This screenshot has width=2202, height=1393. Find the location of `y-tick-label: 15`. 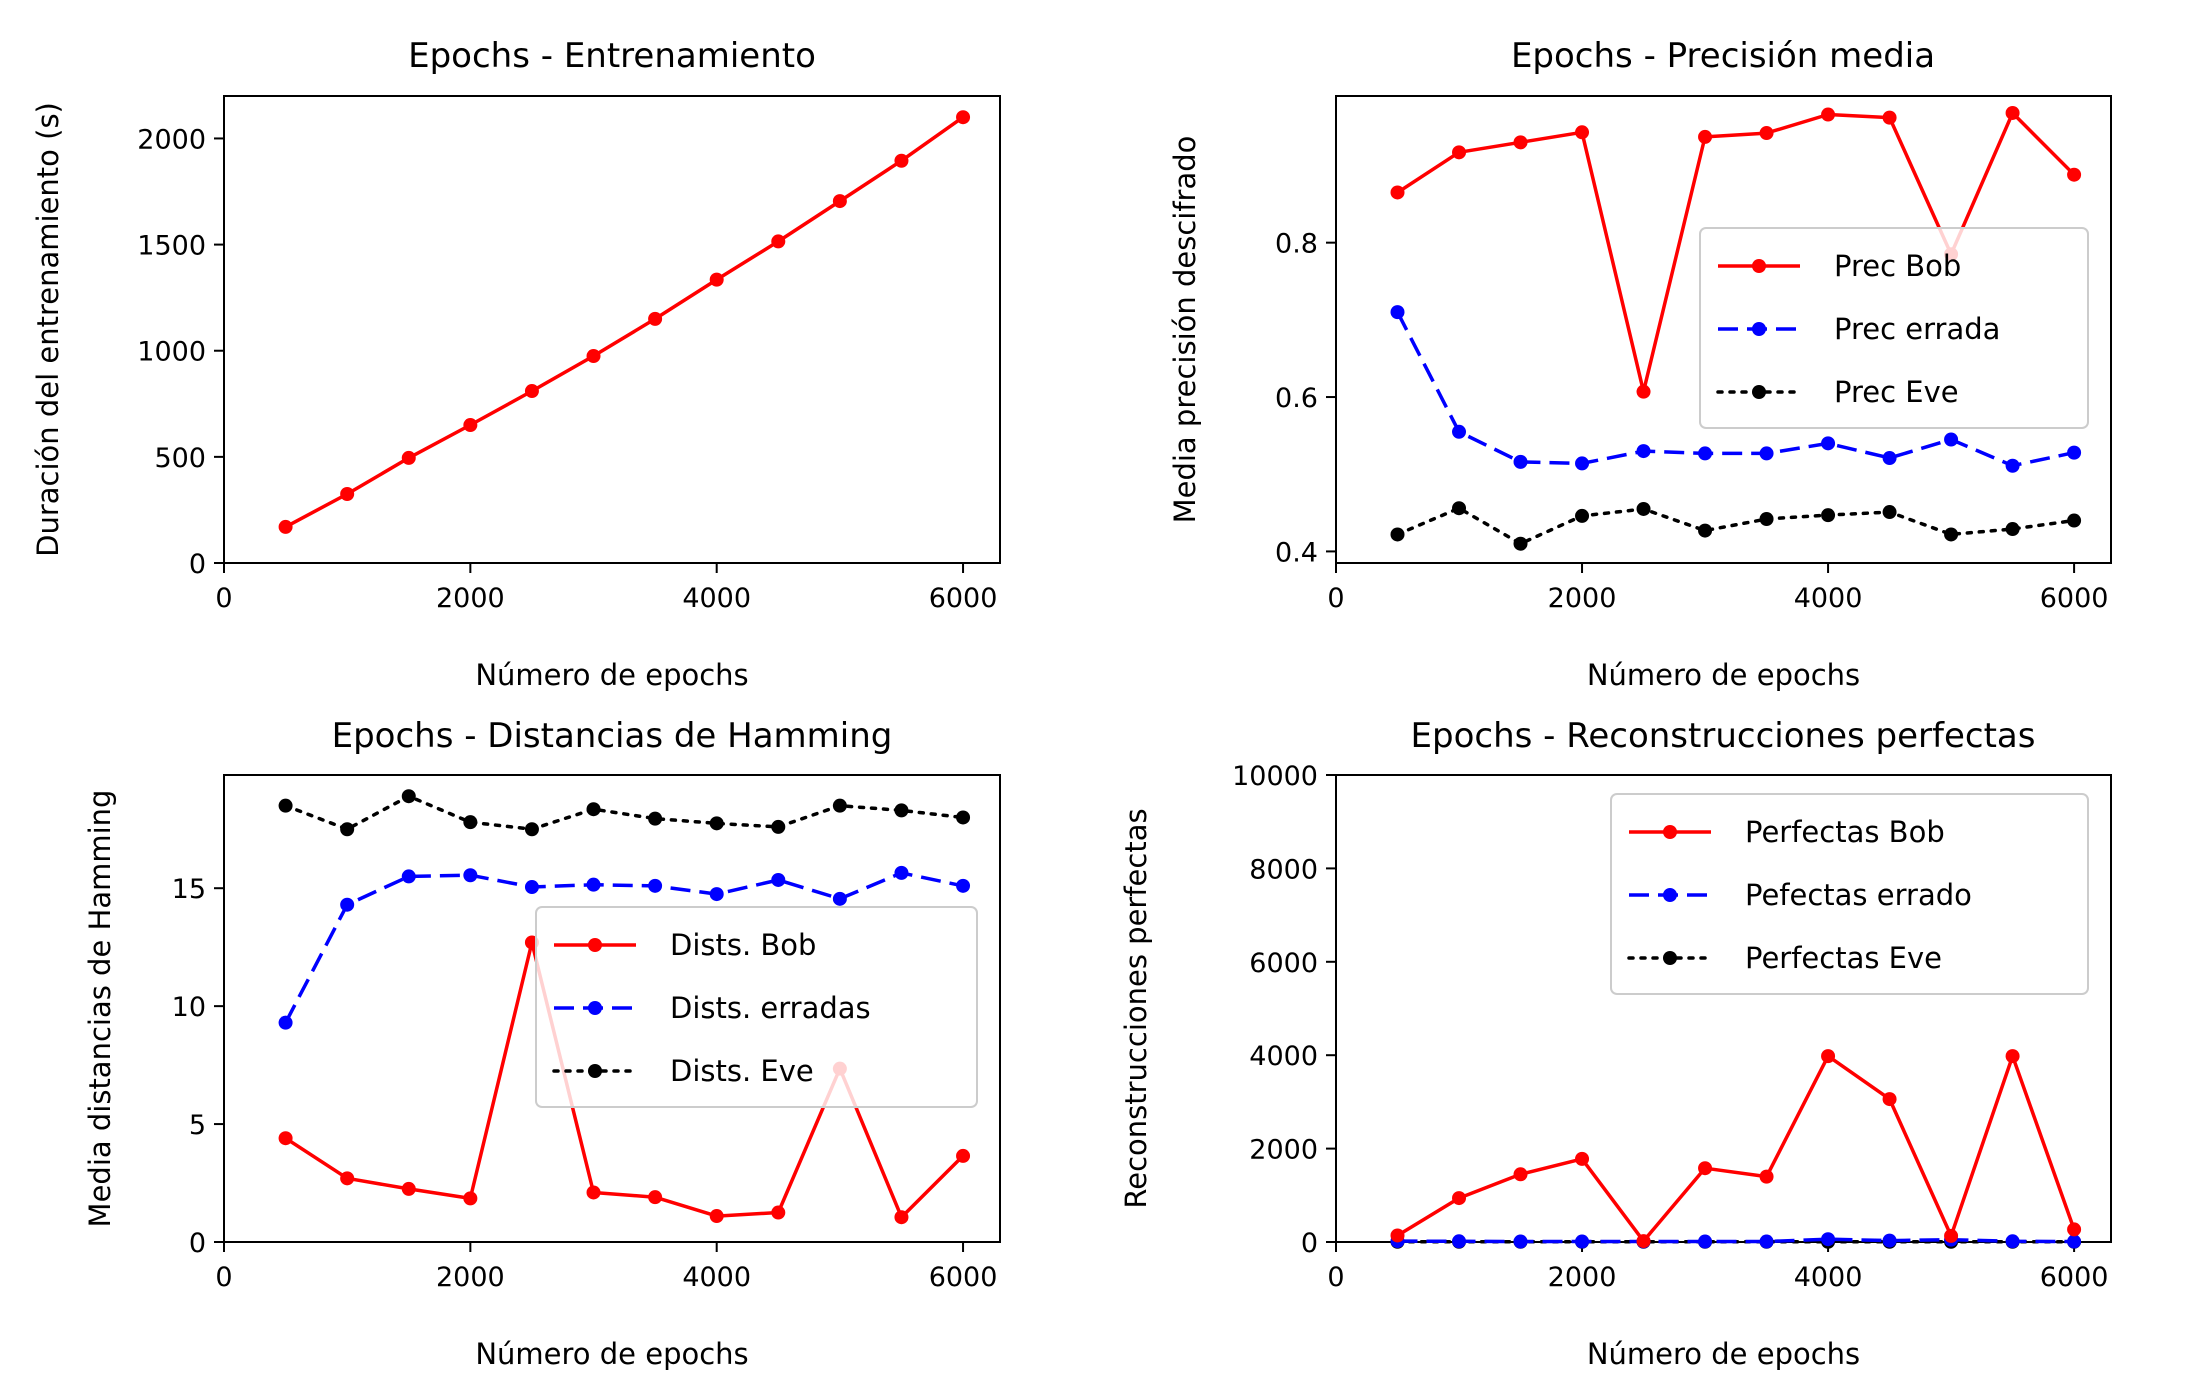

y-tick-label: 15 is located at coordinates (189, 889).